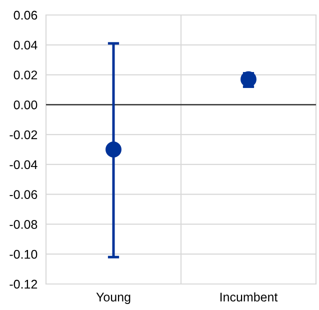  Describe the element at coordinates (24, 254) in the screenshot. I see `y-tick-label: -0.10` at that location.